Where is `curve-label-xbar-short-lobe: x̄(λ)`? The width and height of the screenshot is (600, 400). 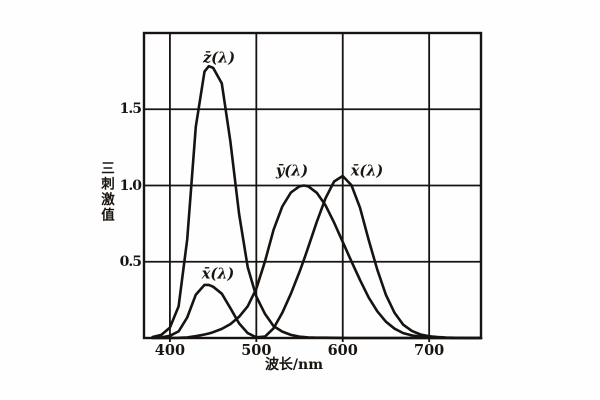
curve-label-xbar-short-lobe: x̄(λ) is located at coordinates (218, 274).